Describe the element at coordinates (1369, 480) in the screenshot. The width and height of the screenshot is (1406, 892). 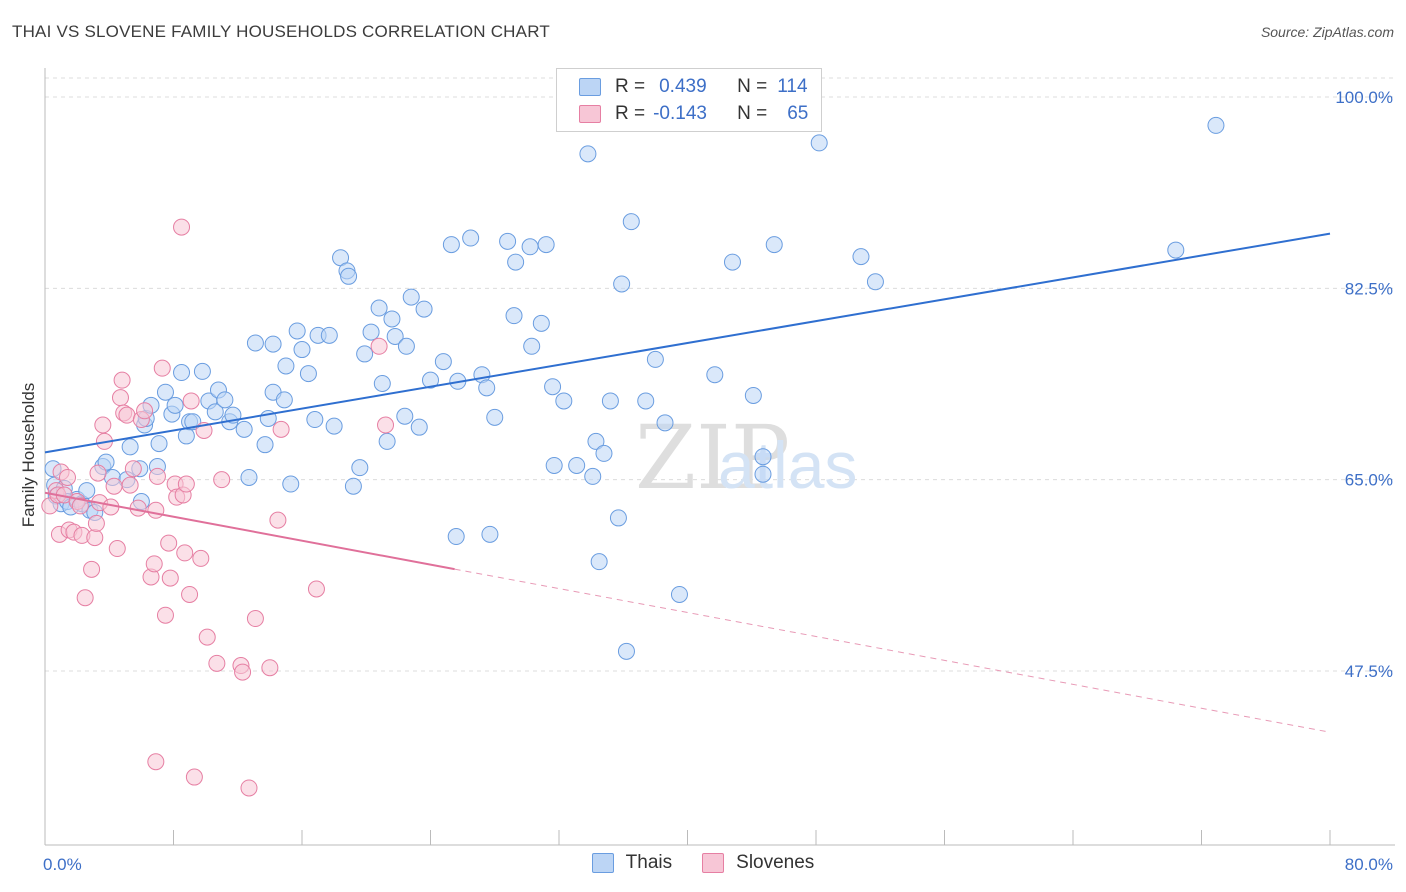
I see `y-tick-label: 65.0%` at that location.